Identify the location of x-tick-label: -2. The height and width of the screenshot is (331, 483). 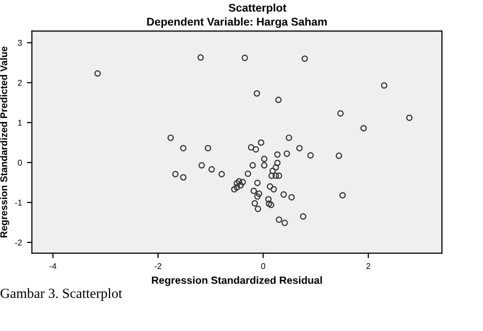
(158, 266).